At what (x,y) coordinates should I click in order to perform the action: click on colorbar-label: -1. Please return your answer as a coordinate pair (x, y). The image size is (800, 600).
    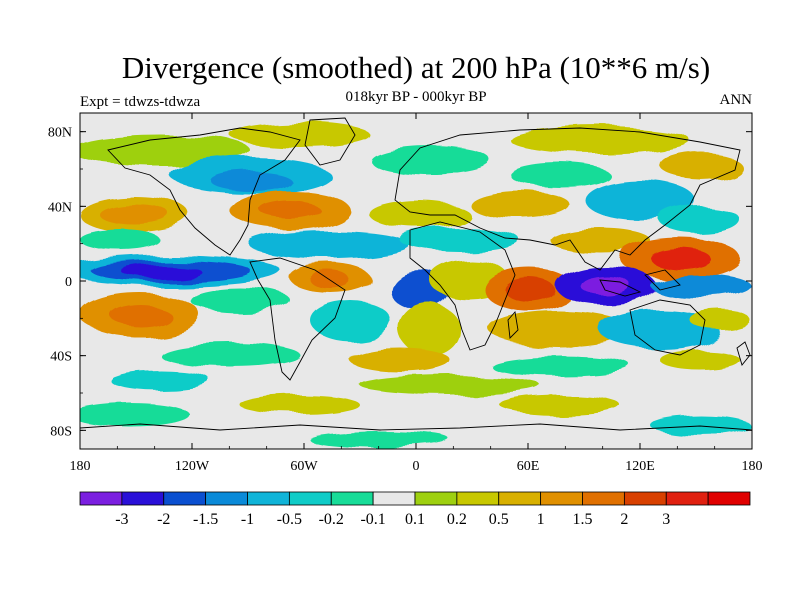
    Looking at the image, I should click on (247, 519).